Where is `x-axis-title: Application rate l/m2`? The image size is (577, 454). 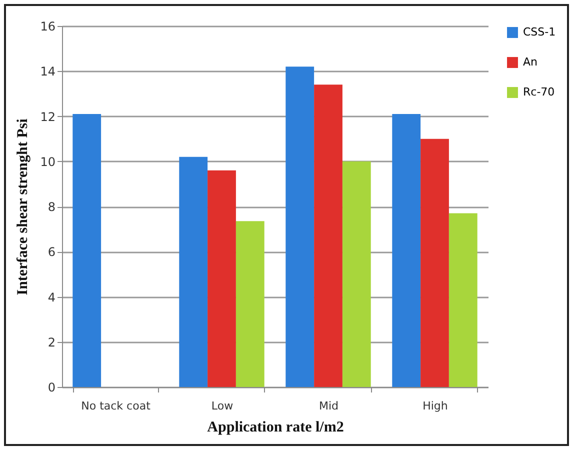 x-axis-title: Application rate l/m2 is located at coordinates (275, 428).